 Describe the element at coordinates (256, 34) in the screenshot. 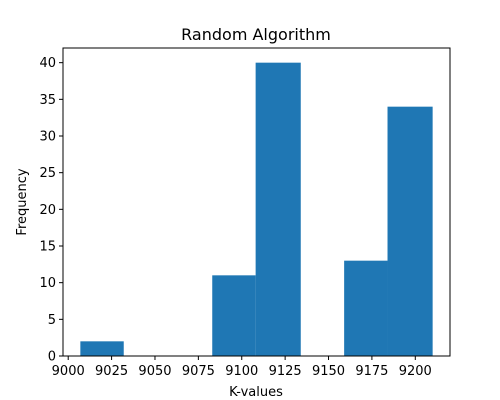

I see `chart-title: Random Algorithm` at that location.